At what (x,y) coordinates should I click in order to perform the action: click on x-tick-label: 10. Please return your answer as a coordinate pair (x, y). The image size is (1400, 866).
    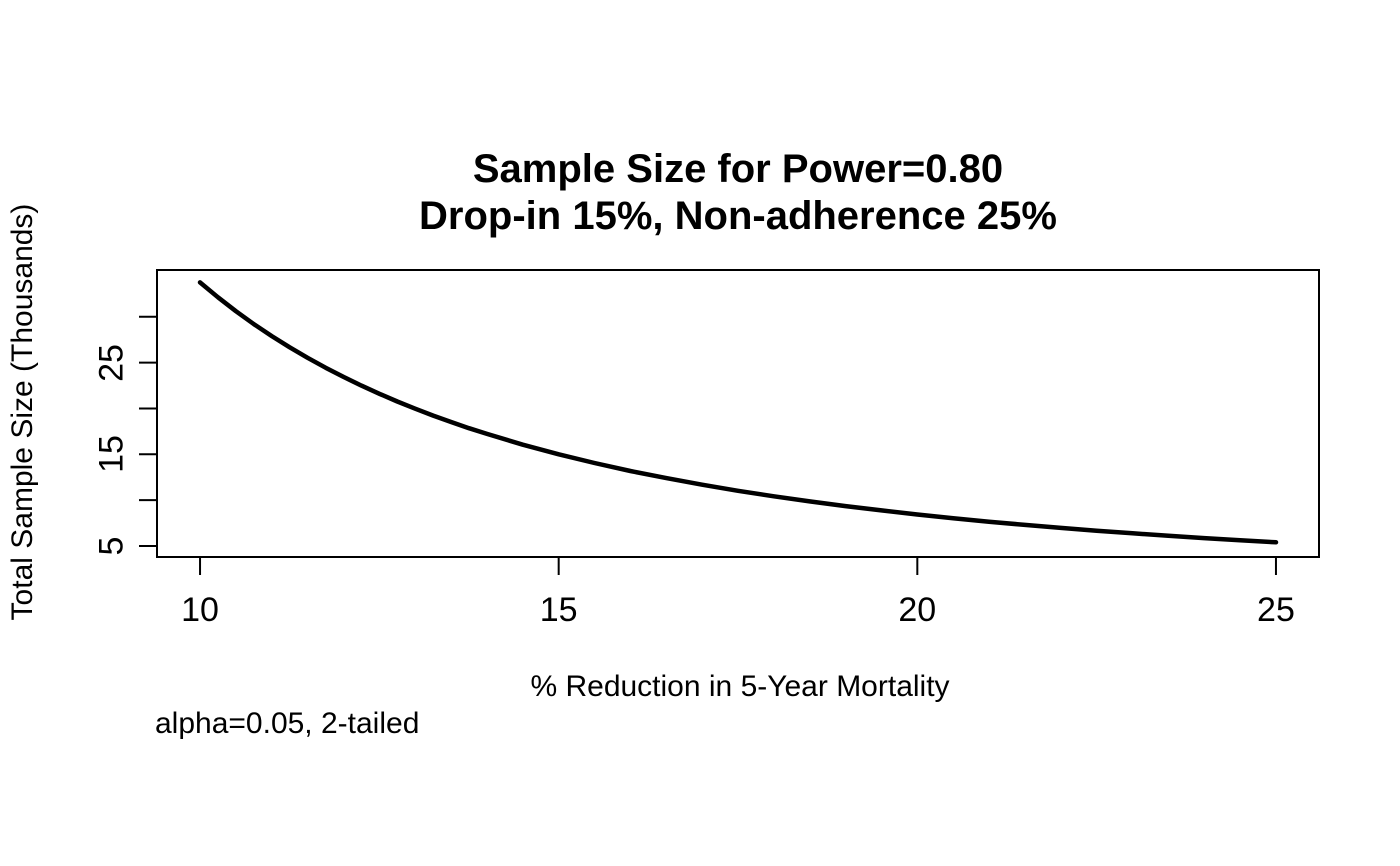
    Looking at the image, I should click on (200, 610).